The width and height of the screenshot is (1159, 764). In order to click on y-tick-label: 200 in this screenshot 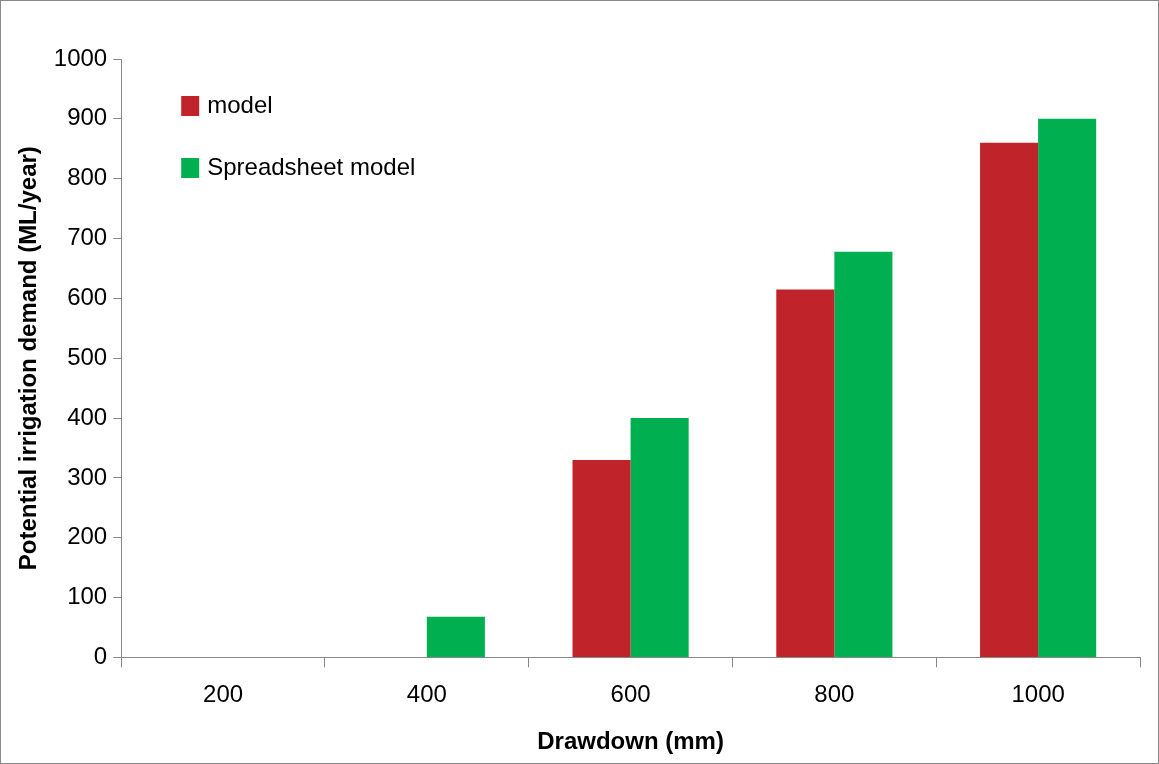, I will do `click(87, 536)`.